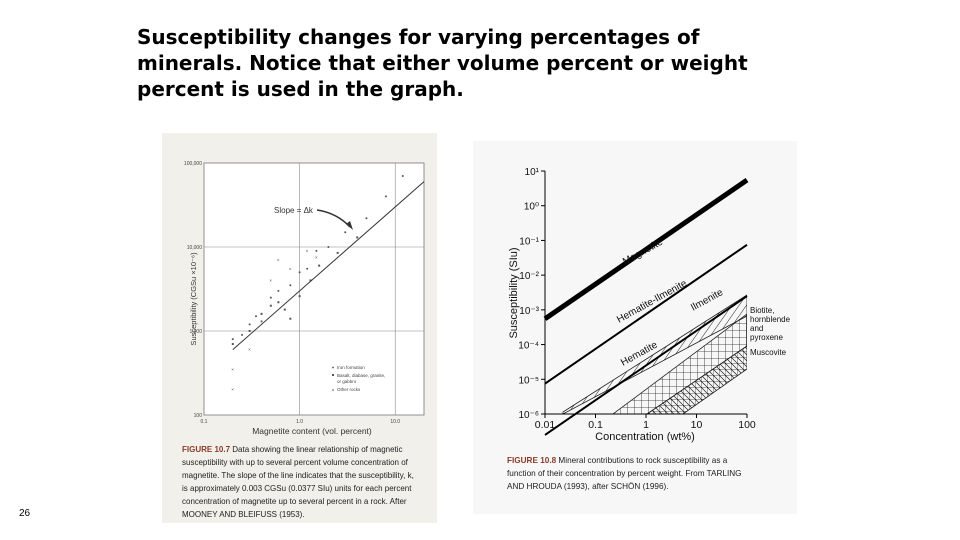  Describe the element at coordinates (294, 210) in the screenshot. I see `slope-label: Slope = Δk` at that location.